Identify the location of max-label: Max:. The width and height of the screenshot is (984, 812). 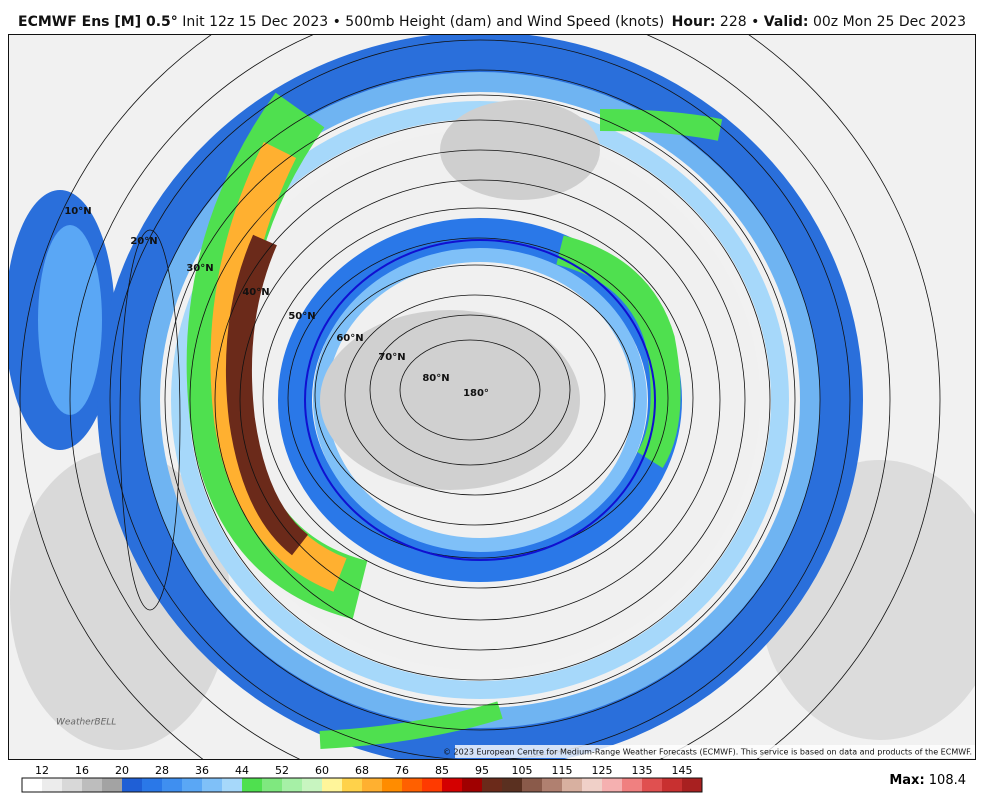
(906, 780).